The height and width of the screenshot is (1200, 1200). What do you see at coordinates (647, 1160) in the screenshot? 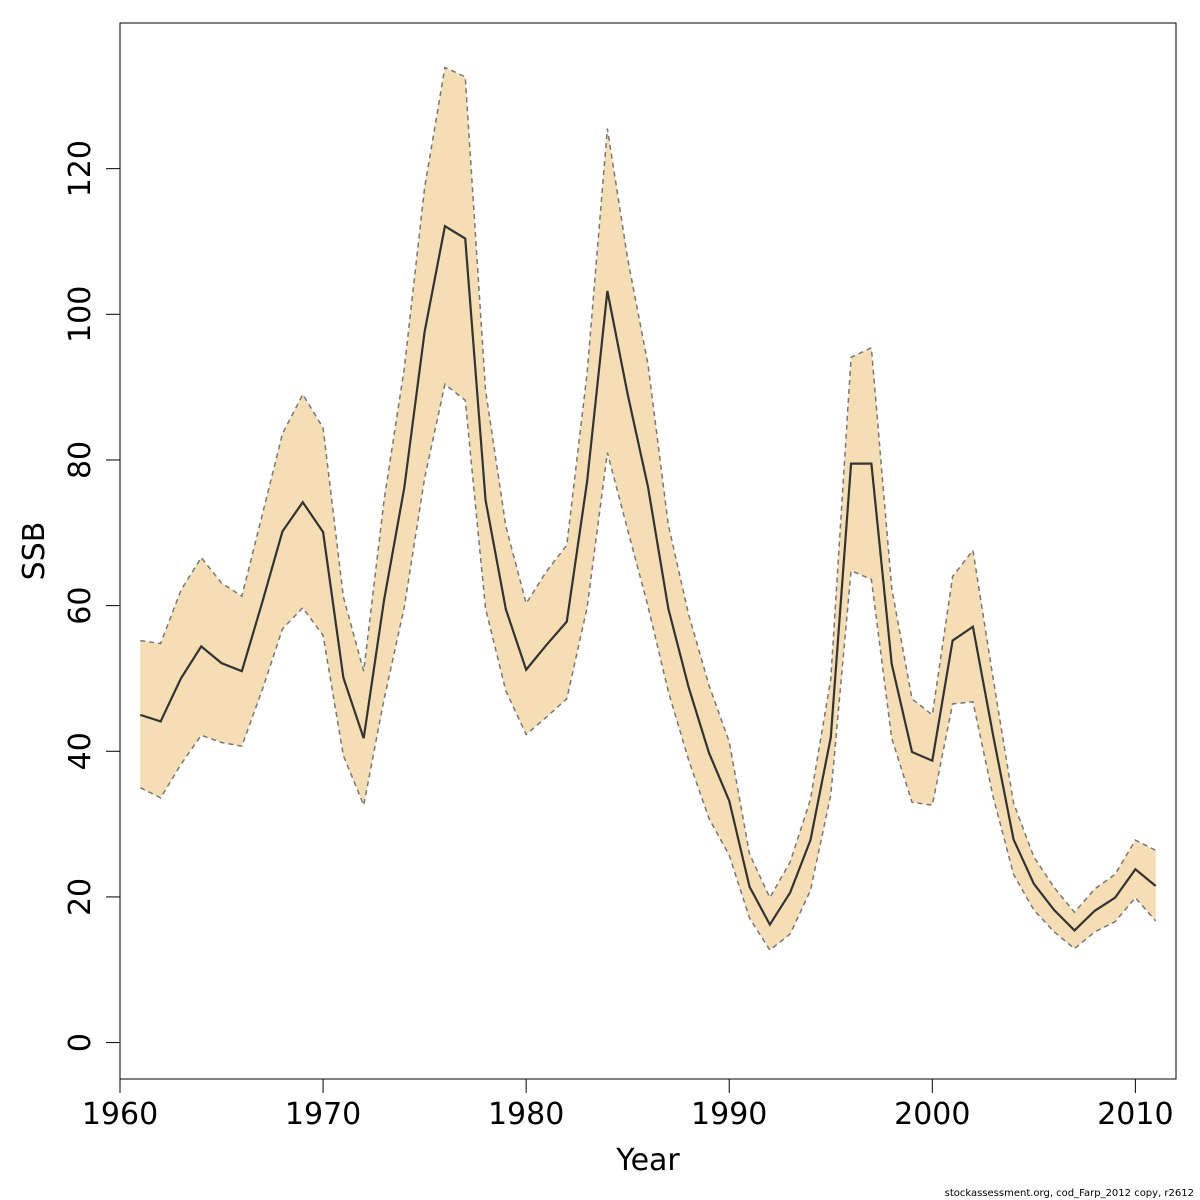
I see `x-axis-title: Year` at bounding box center [647, 1160].